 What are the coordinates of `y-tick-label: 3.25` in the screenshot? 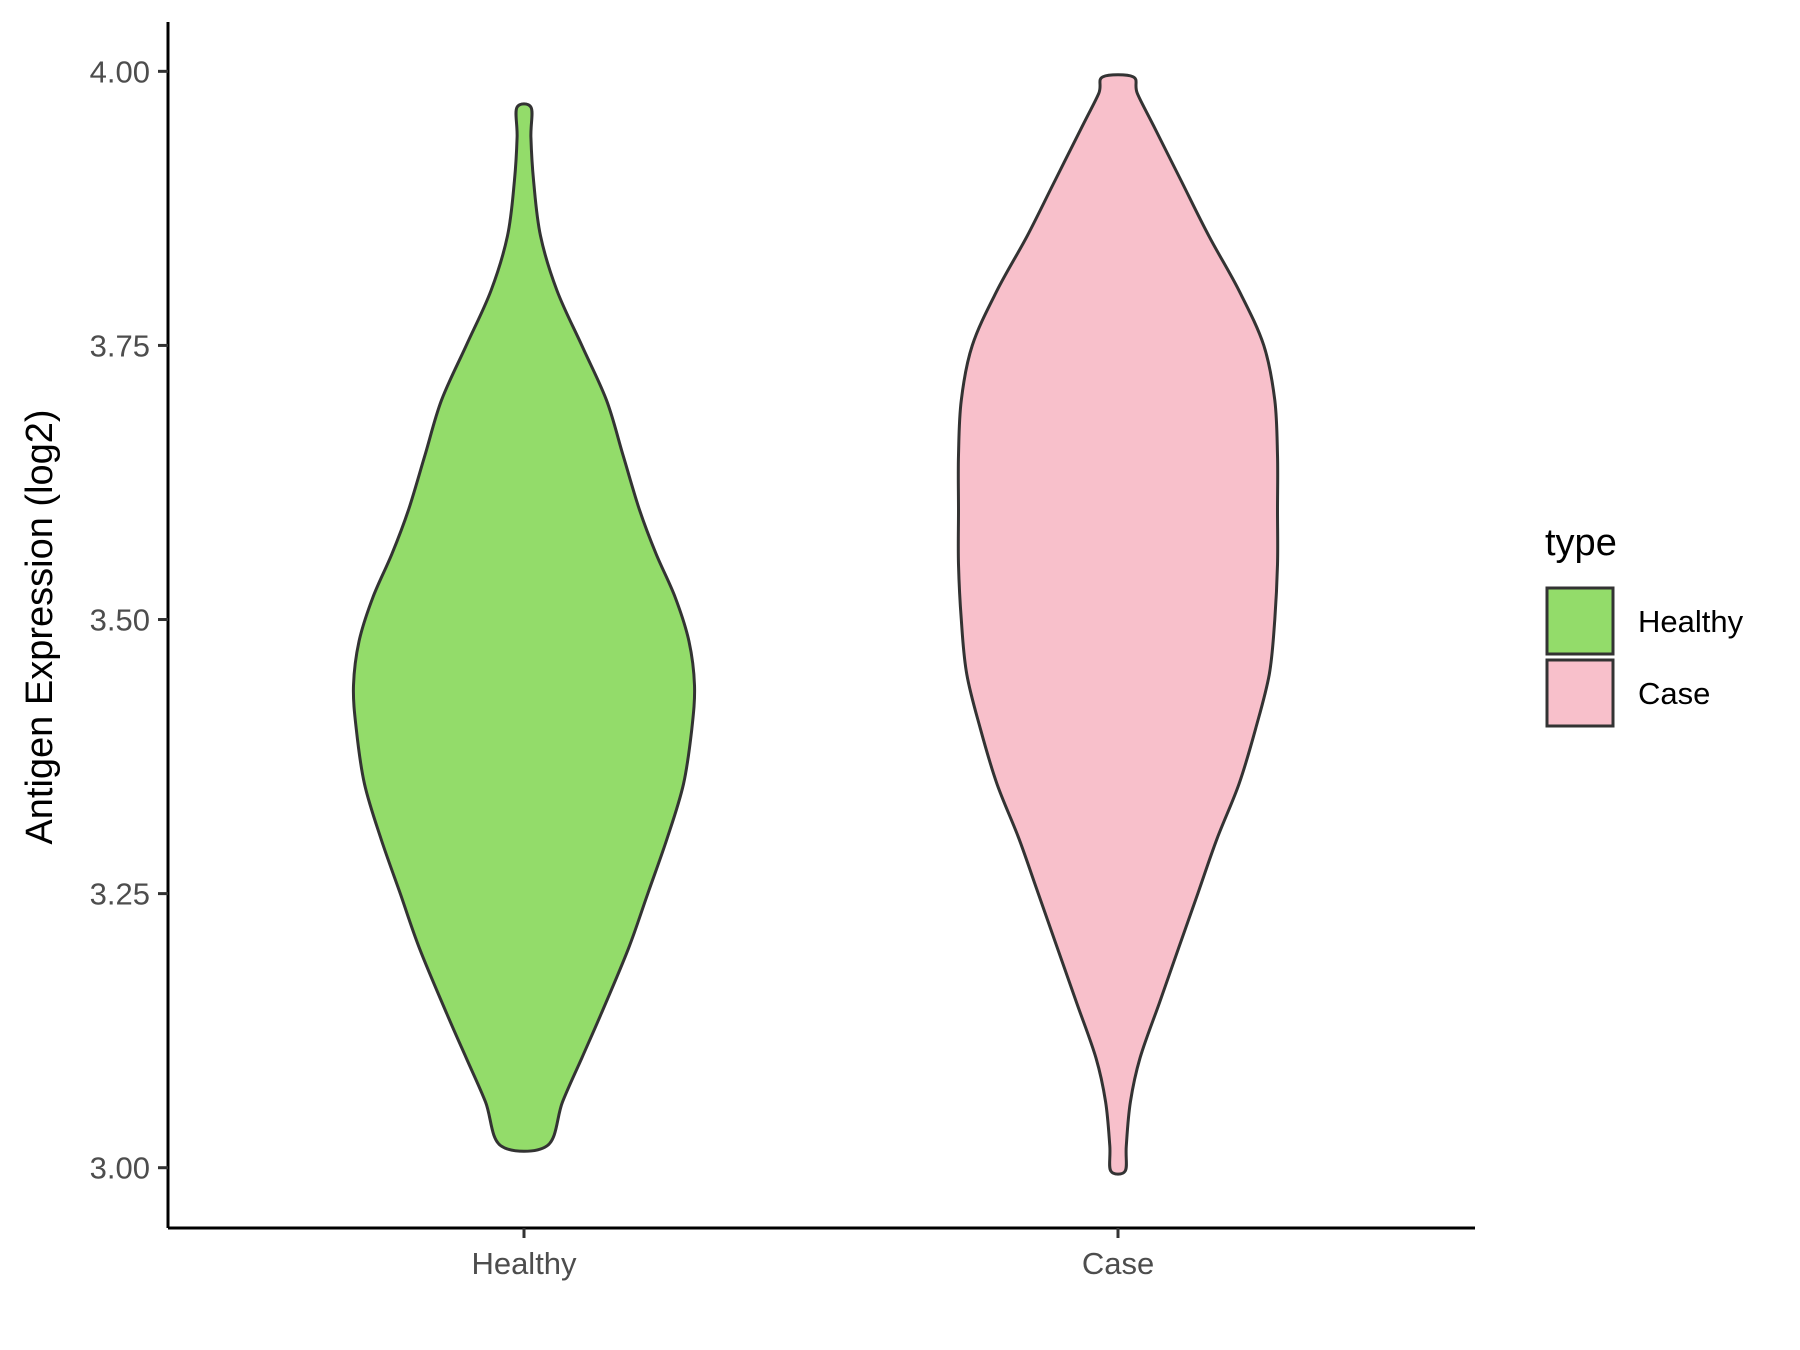 It's located at (120, 894).